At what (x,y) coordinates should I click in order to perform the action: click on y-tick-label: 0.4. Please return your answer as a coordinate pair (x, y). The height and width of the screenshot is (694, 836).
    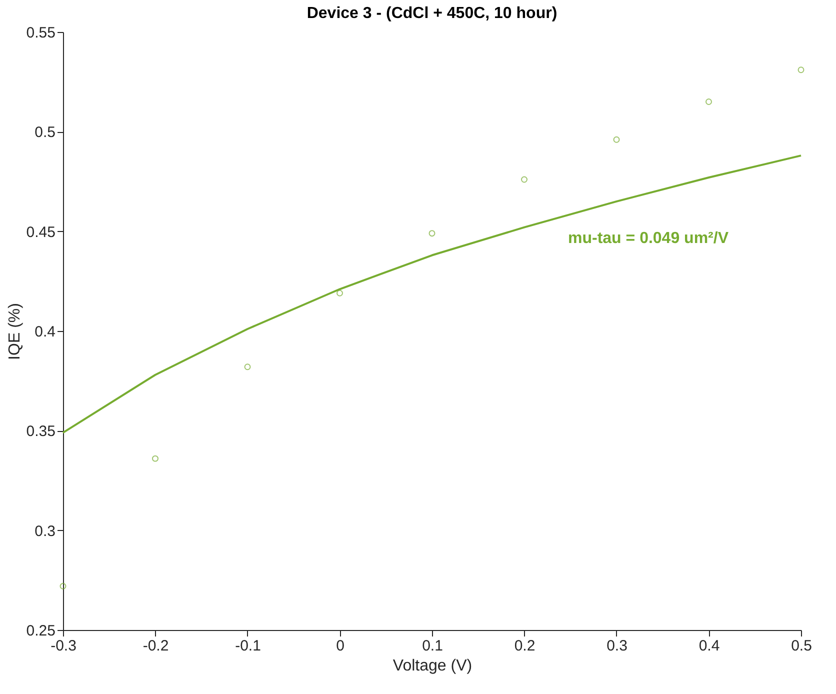
    Looking at the image, I should click on (45, 332).